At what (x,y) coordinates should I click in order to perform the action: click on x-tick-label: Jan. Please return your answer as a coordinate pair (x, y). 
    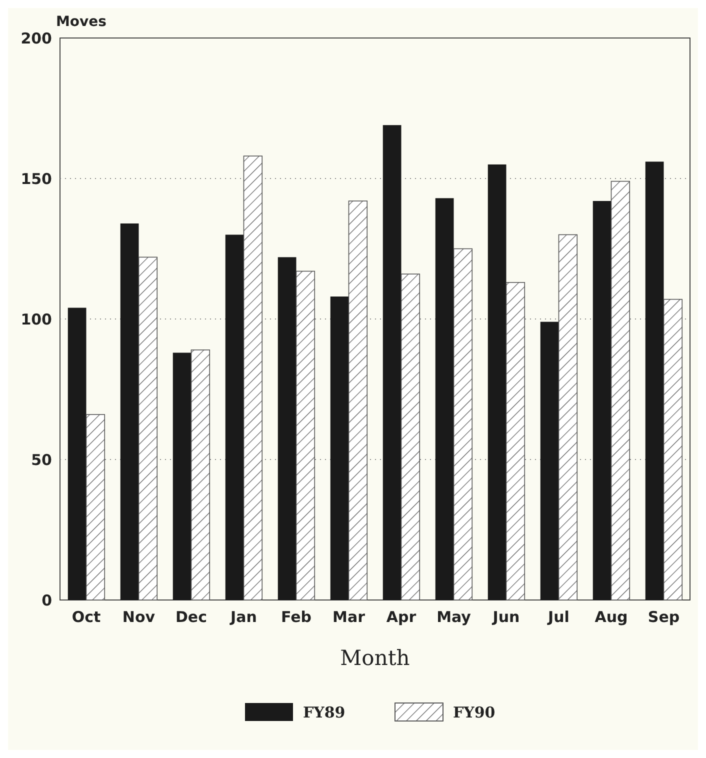
    Looking at the image, I should click on (243, 617).